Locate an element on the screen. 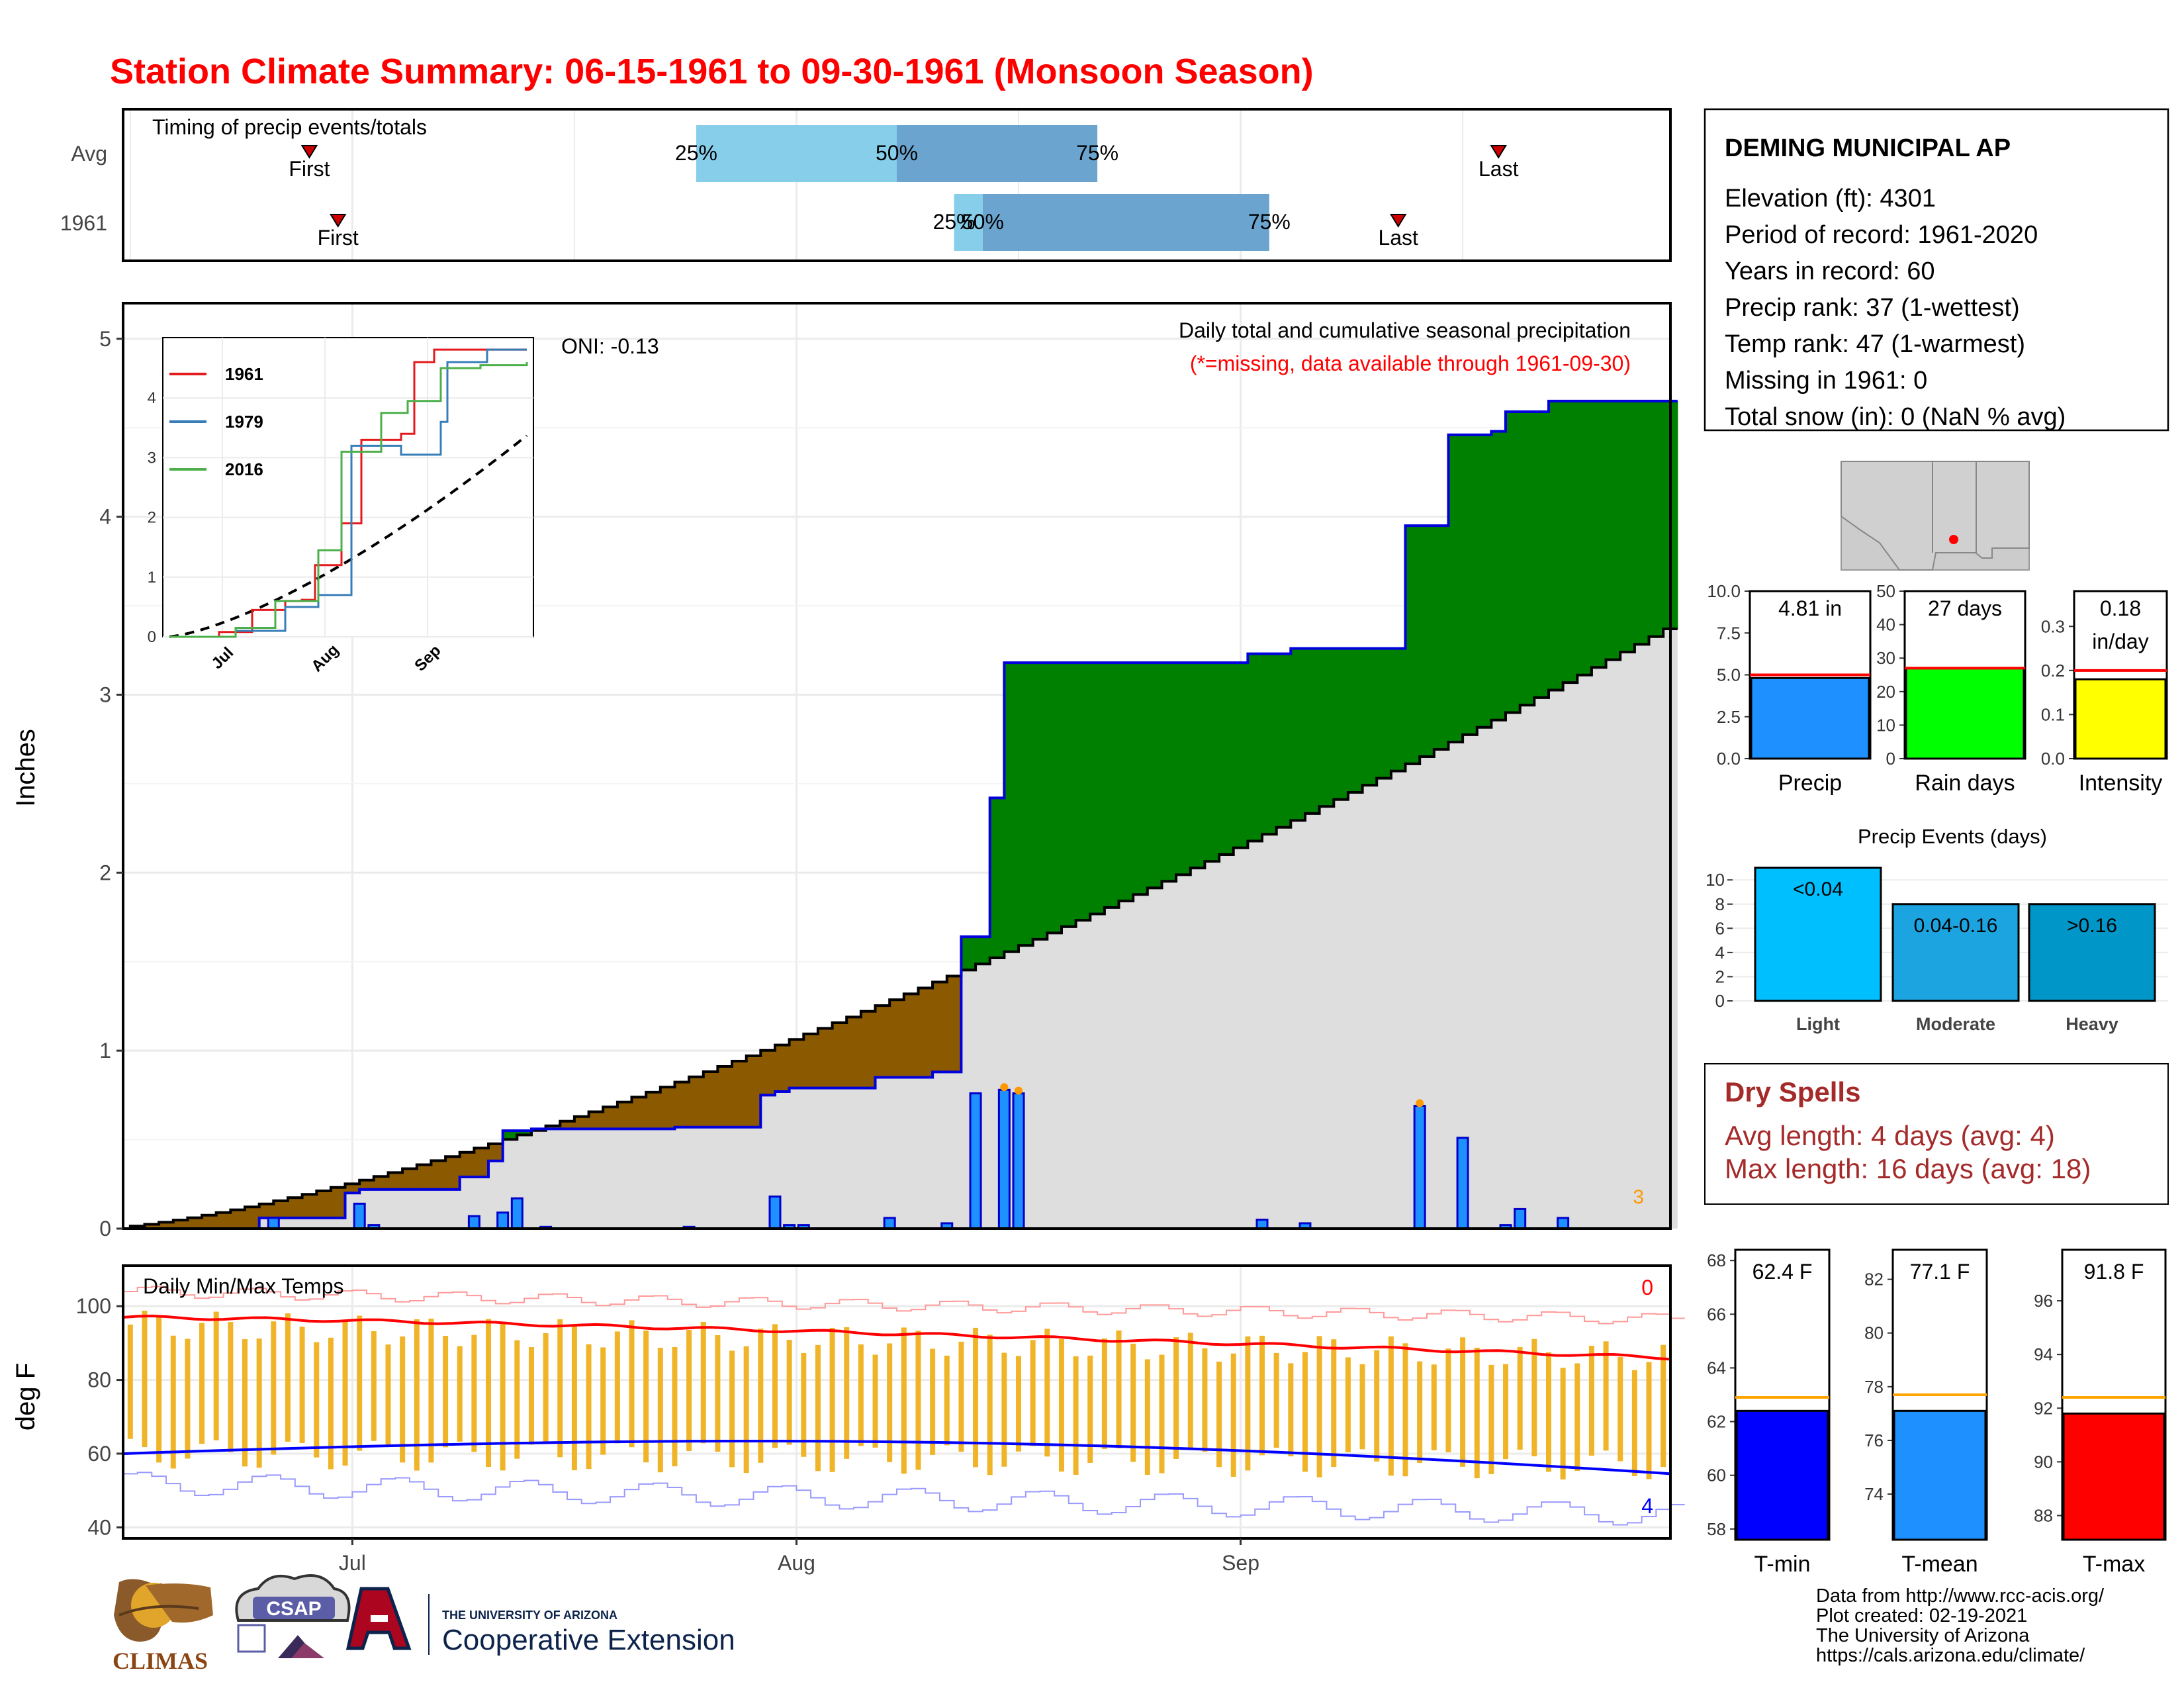 The image size is (2184, 1688). mini-value-label: 4.81 in is located at coordinates (1810, 608).